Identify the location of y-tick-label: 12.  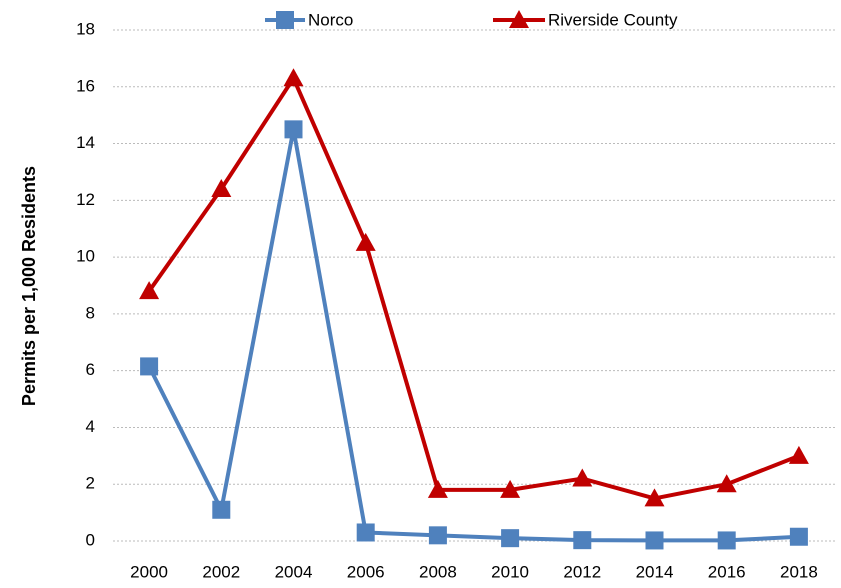
(85, 199).